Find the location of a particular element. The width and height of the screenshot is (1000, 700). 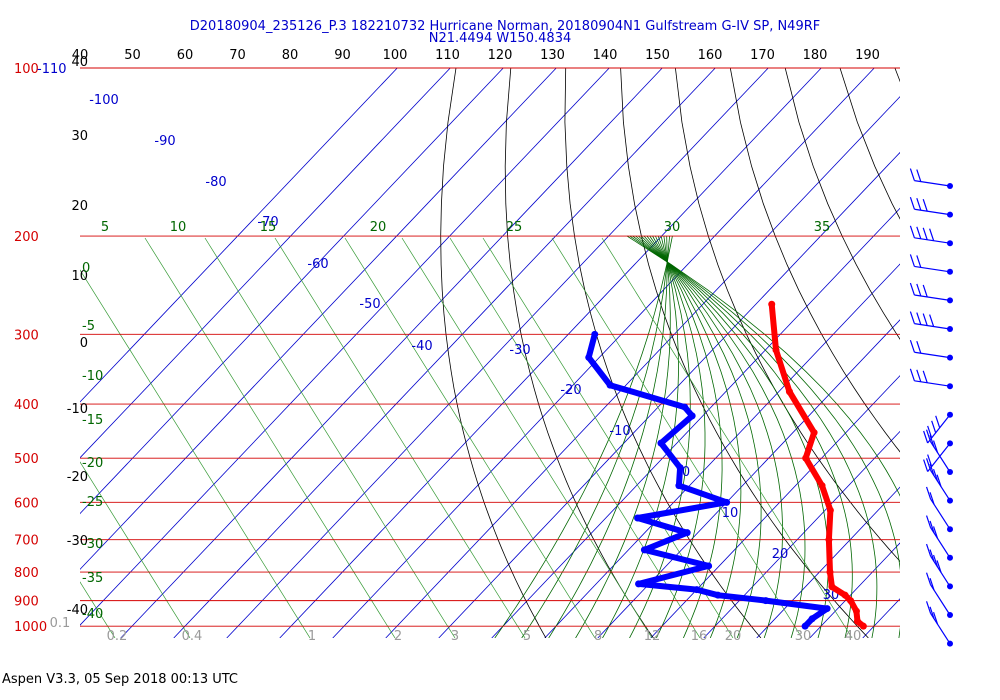

moist-left-label: -30 is located at coordinates (92, 544).